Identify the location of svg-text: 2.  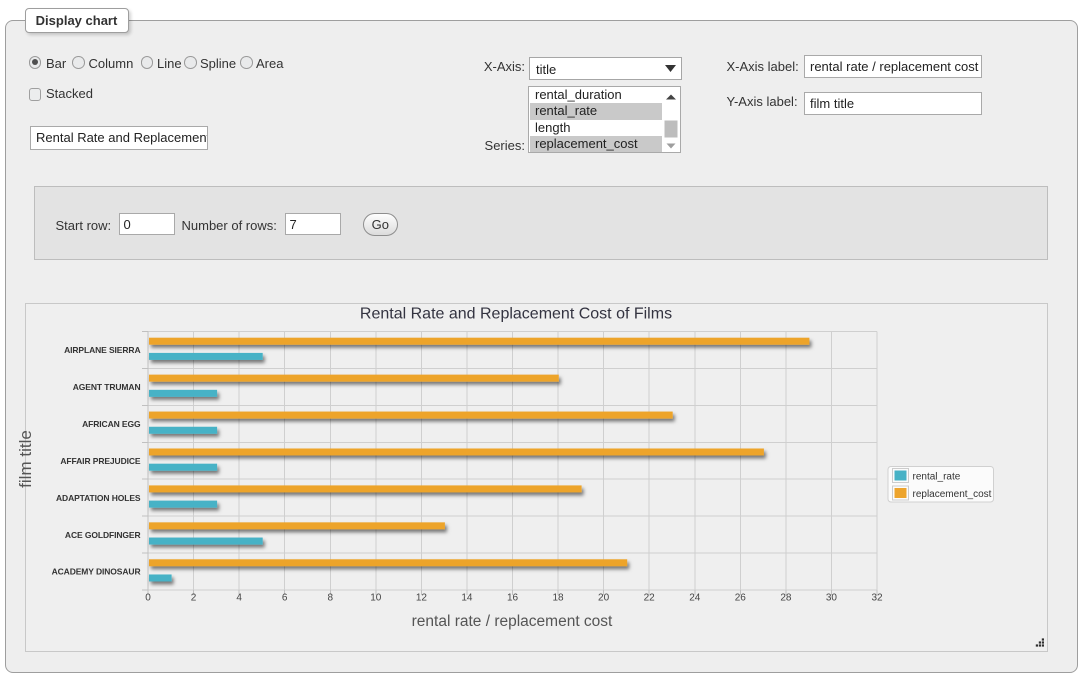
(194, 598).